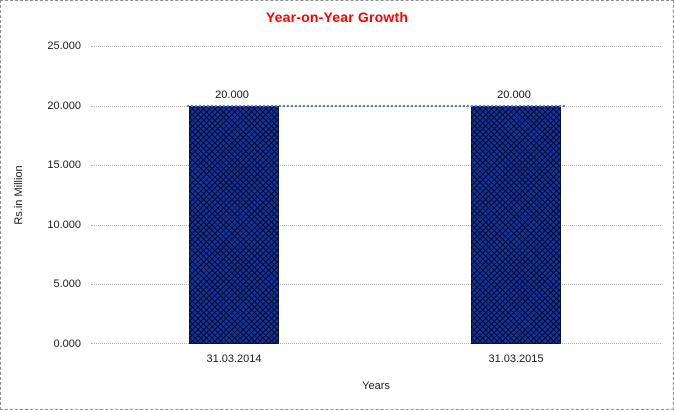  What do you see at coordinates (64, 105) in the screenshot?
I see `y-tick-label: 20.000` at bounding box center [64, 105].